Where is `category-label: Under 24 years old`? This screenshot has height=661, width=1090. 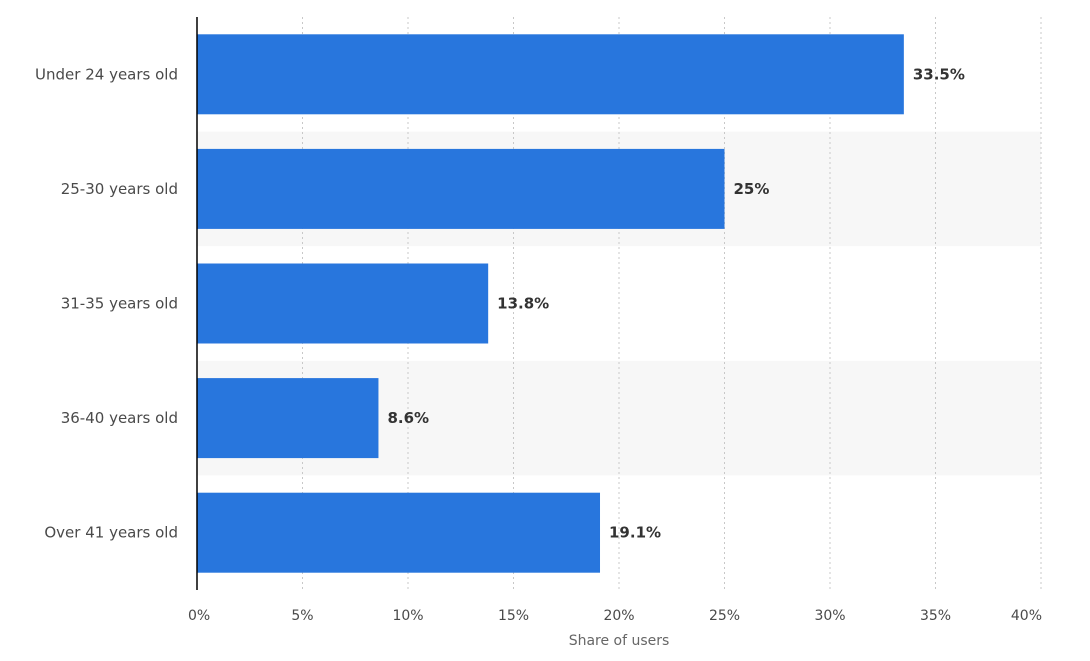
category-label: Under 24 years old is located at coordinates (106, 74).